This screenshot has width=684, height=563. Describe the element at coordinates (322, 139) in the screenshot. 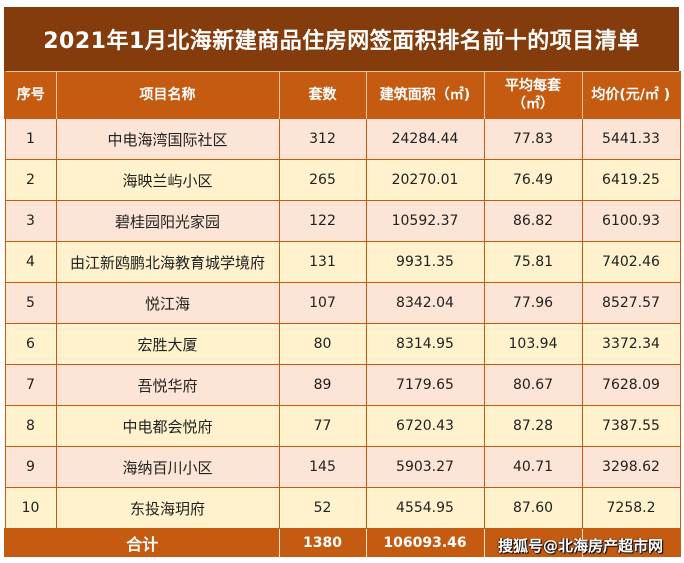

I see `cell-units: 312` at that location.